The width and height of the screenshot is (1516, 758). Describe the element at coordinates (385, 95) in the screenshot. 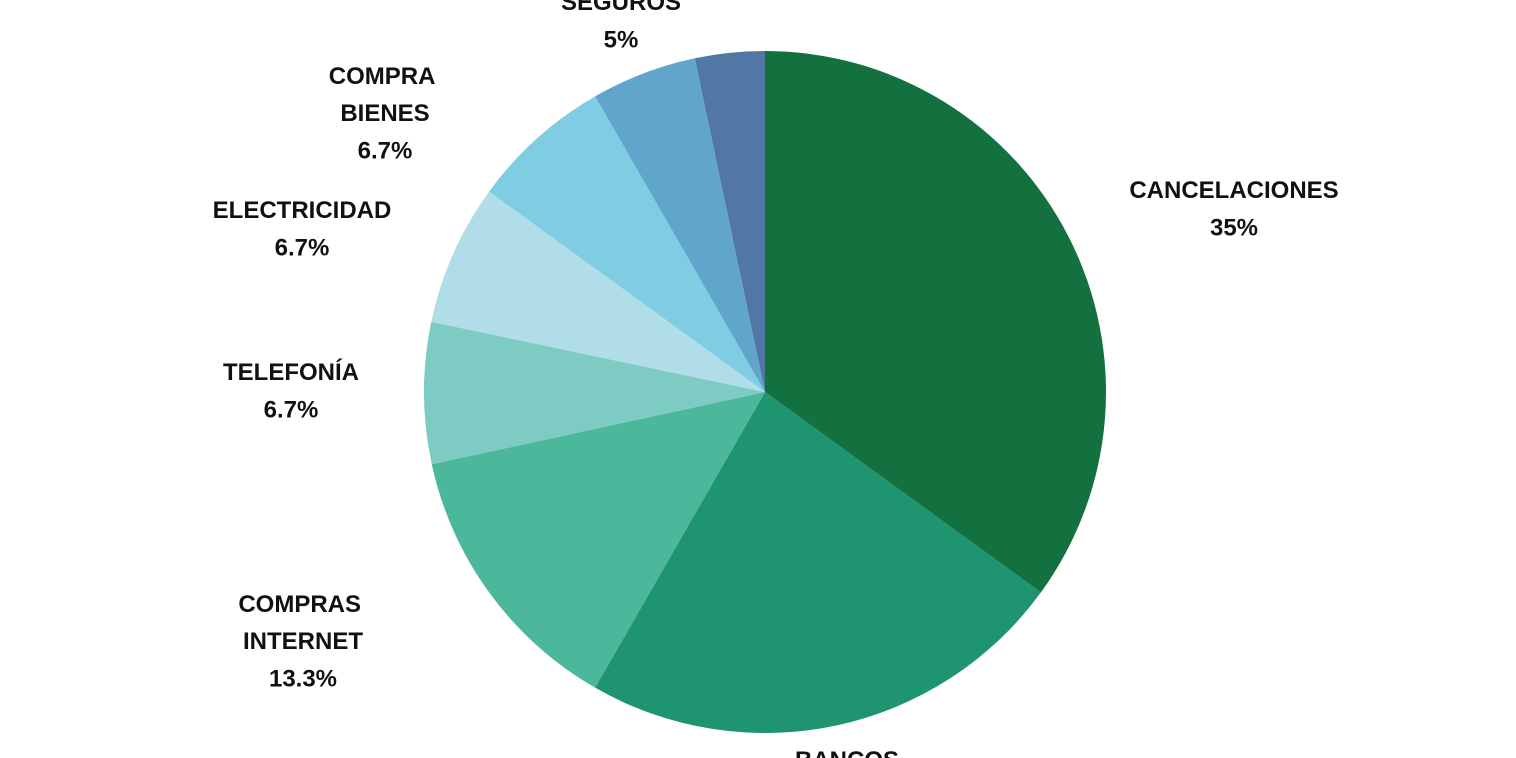

I see `slice-label: COMPRA BIENES` at that location.